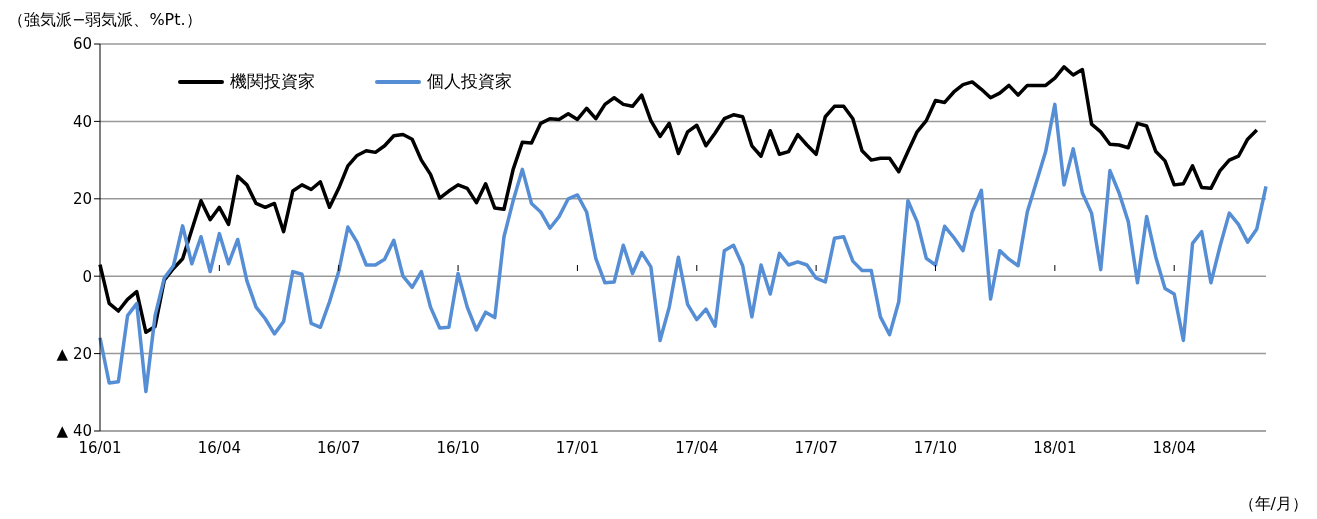 The width and height of the screenshot is (1317, 519). What do you see at coordinates (105, 19) in the screenshot?
I see `y-axis-title: （強気派−弱気派、%Pt.）` at bounding box center [105, 19].